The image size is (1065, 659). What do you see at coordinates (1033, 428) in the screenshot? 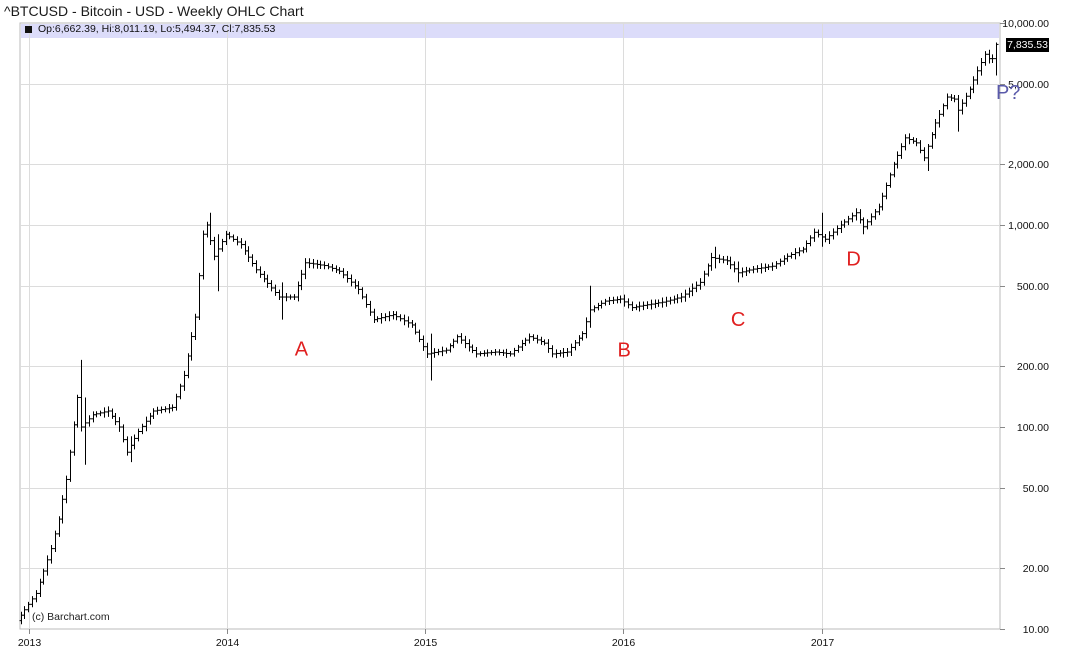
I see `y-tick-label: 100.00` at bounding box center [1033, 428].